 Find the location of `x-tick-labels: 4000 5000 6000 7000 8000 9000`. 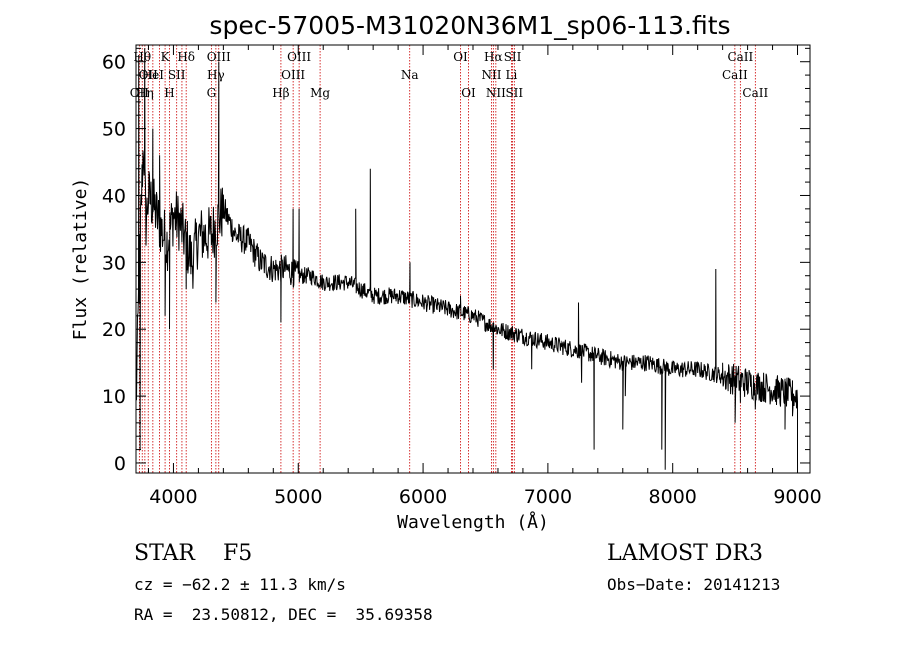

x-tick-labels: 4000 5000 6000 7000 8000 9000 is located at coordinates (485, 497).